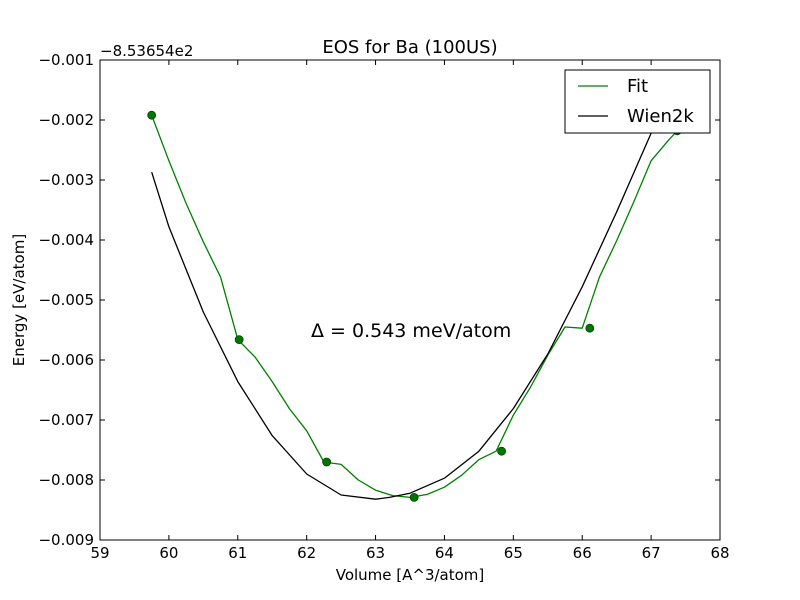 This screenshot has height=600, width=800. Describe the element at coordinates (513, 553) in the screenshot. I see `x-tick-label: 65` at that location.